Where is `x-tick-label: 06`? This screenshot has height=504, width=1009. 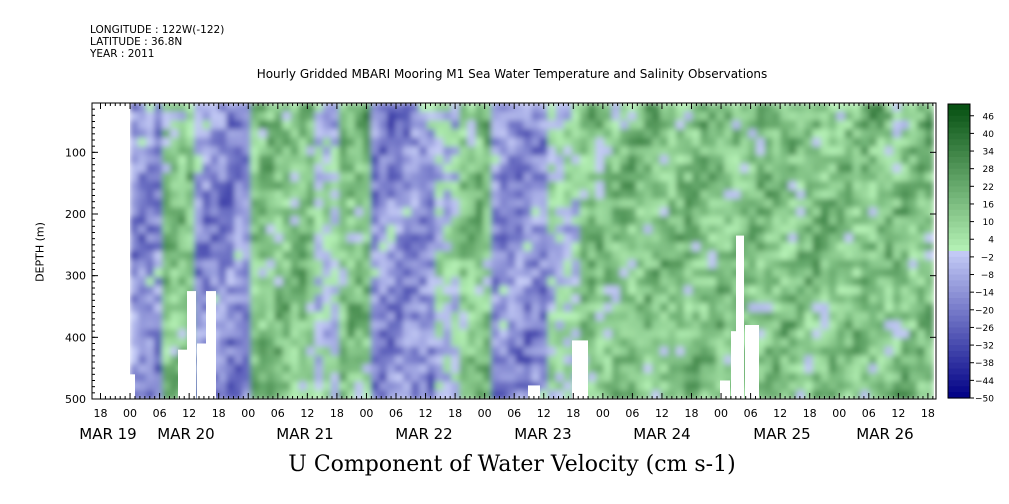 x-tick-label: 06 is located at coordinates (514, 413).